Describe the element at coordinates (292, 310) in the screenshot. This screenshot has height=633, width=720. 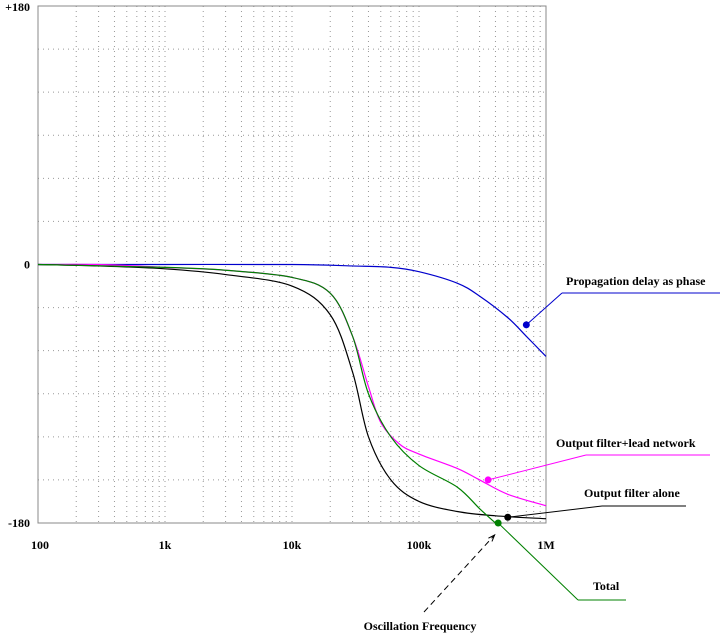
I see `series-line-propagation-delay` at that location.